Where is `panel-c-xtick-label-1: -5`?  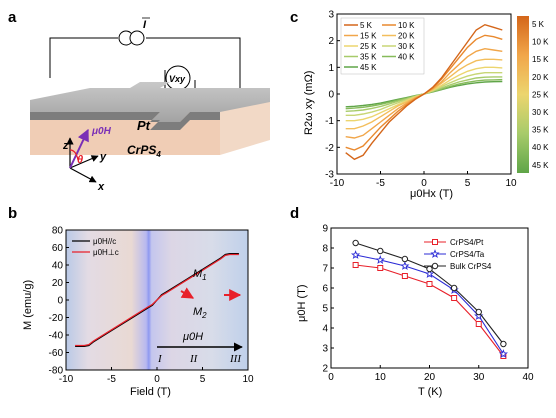
panel-c-xtick-label-1: -5 is located at coordinates (380, 183).